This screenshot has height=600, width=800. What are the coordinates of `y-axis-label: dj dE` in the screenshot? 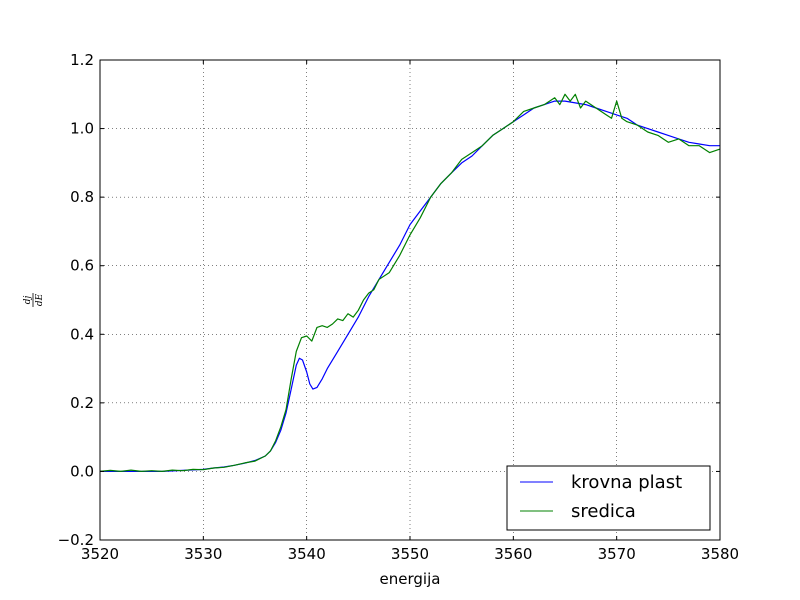 It's located at (34, 300).